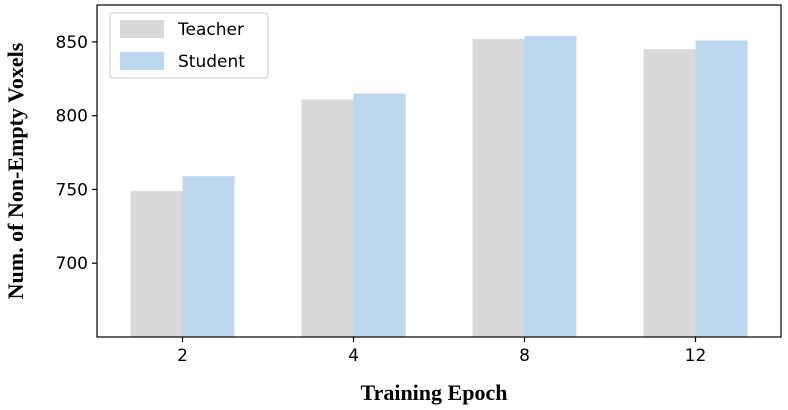 The image size is (788, 410). Describe the element at coordinates (353, 356) in the screenshot. I see `x-tick-label: 4` at that location.